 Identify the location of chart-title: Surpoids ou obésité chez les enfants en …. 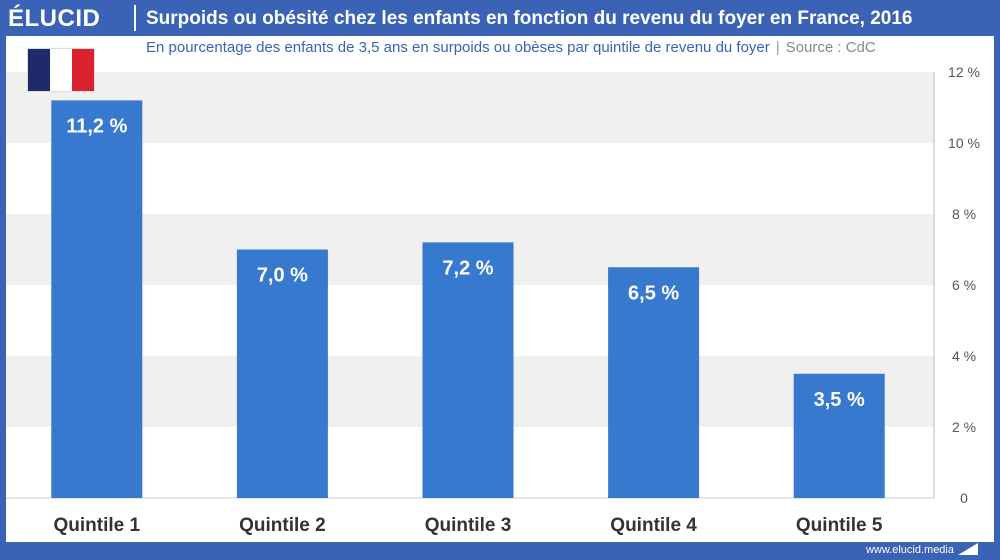
(529, 18).